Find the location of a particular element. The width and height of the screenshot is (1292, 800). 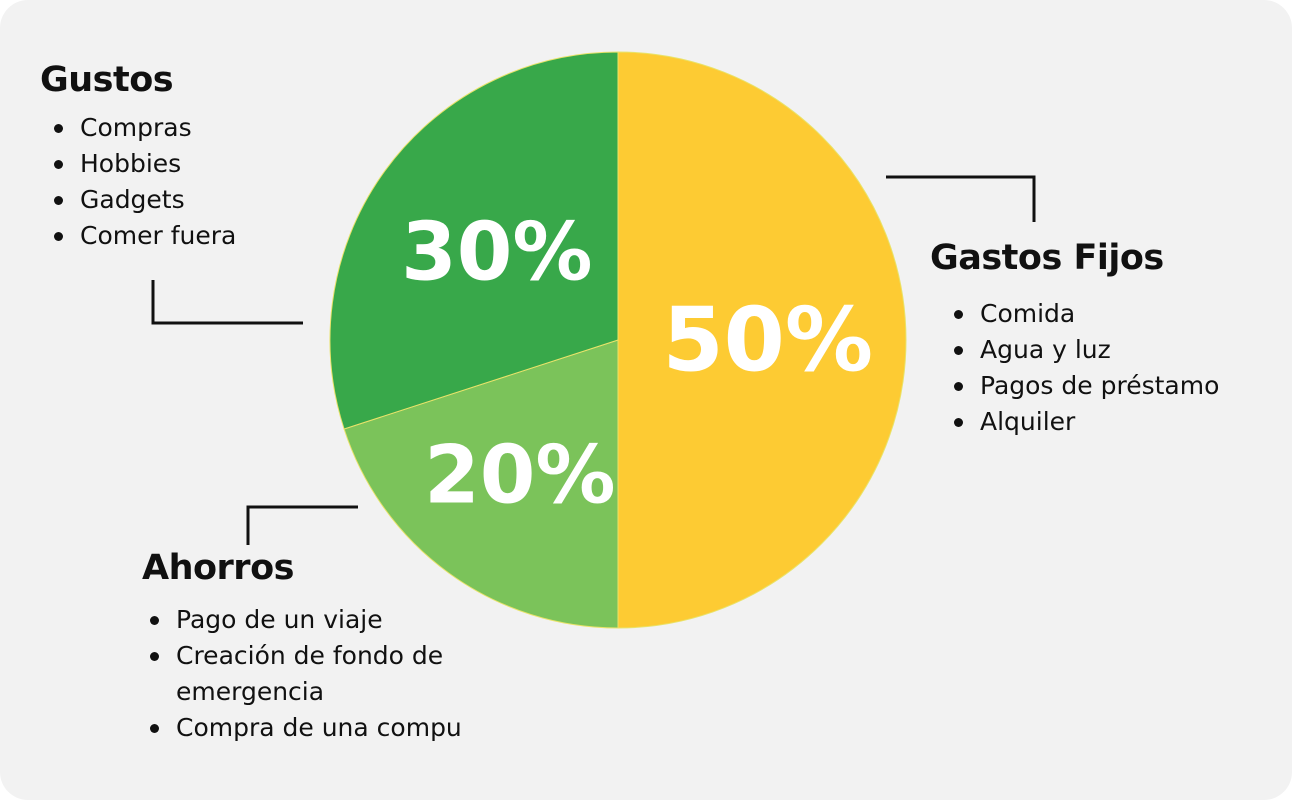

list-item: Hobbies is located at coordinates (144, 164).